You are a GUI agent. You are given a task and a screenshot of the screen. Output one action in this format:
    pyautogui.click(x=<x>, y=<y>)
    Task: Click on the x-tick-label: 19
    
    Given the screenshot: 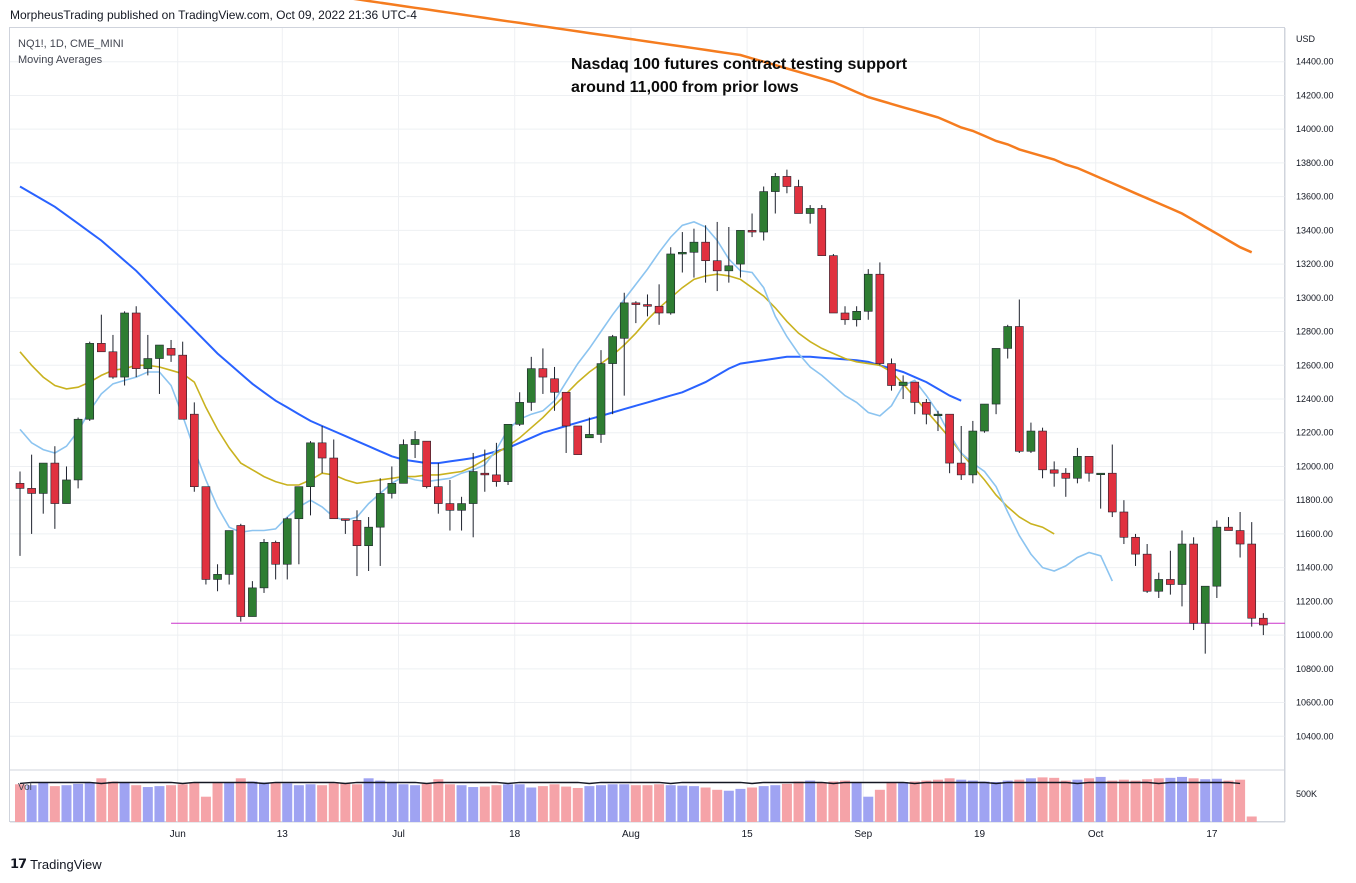 What is the action you would take?
    pyautogui.click(x=980, y=834)
    